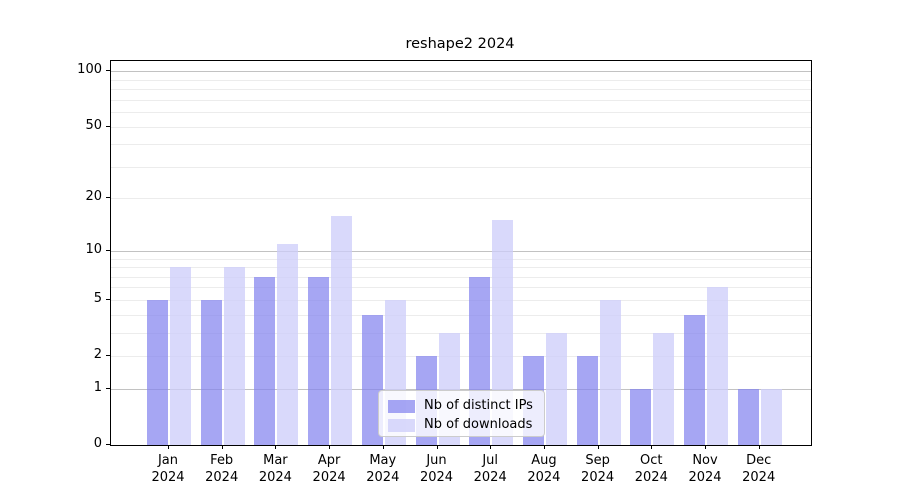 The image size is (900, 500). I want to click on legend-entry-distinct-ips: Nb of distinct IPs, so click(466, 406).